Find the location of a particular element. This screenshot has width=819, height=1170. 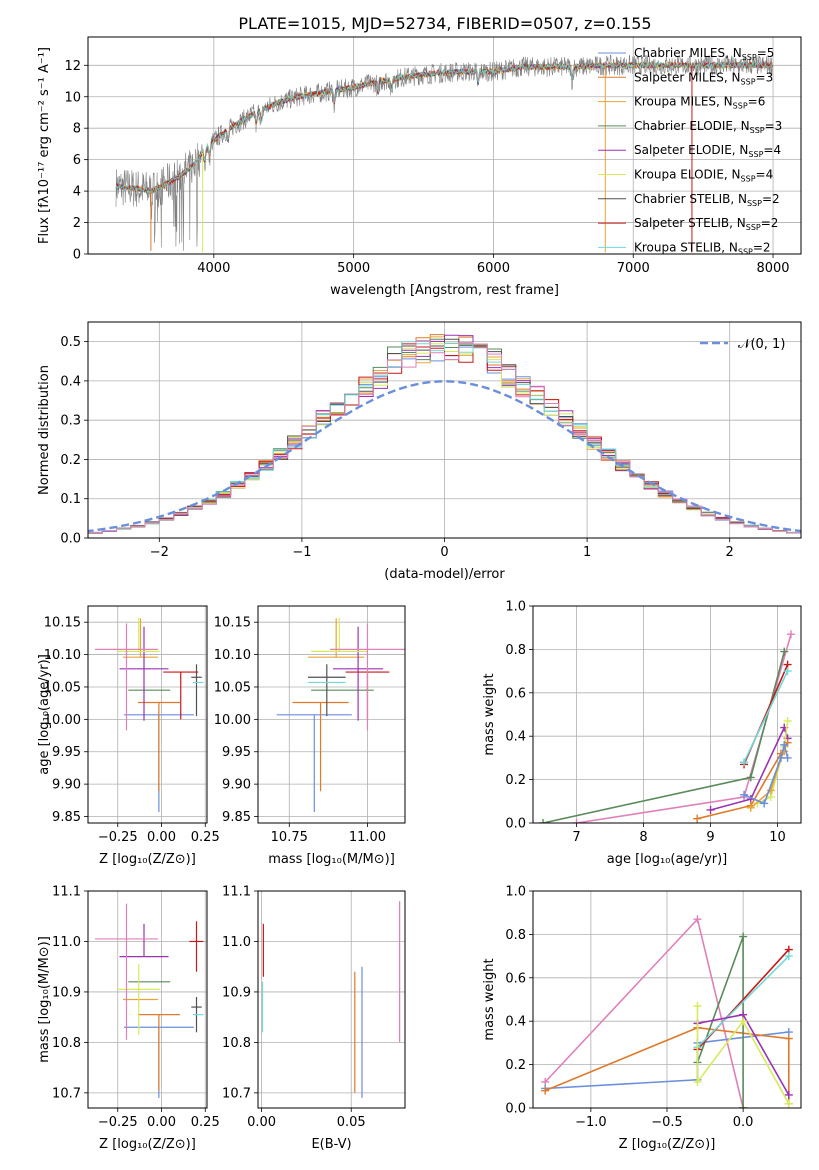

y-tick-label: 10.05 is located at coordinates (232, 687).